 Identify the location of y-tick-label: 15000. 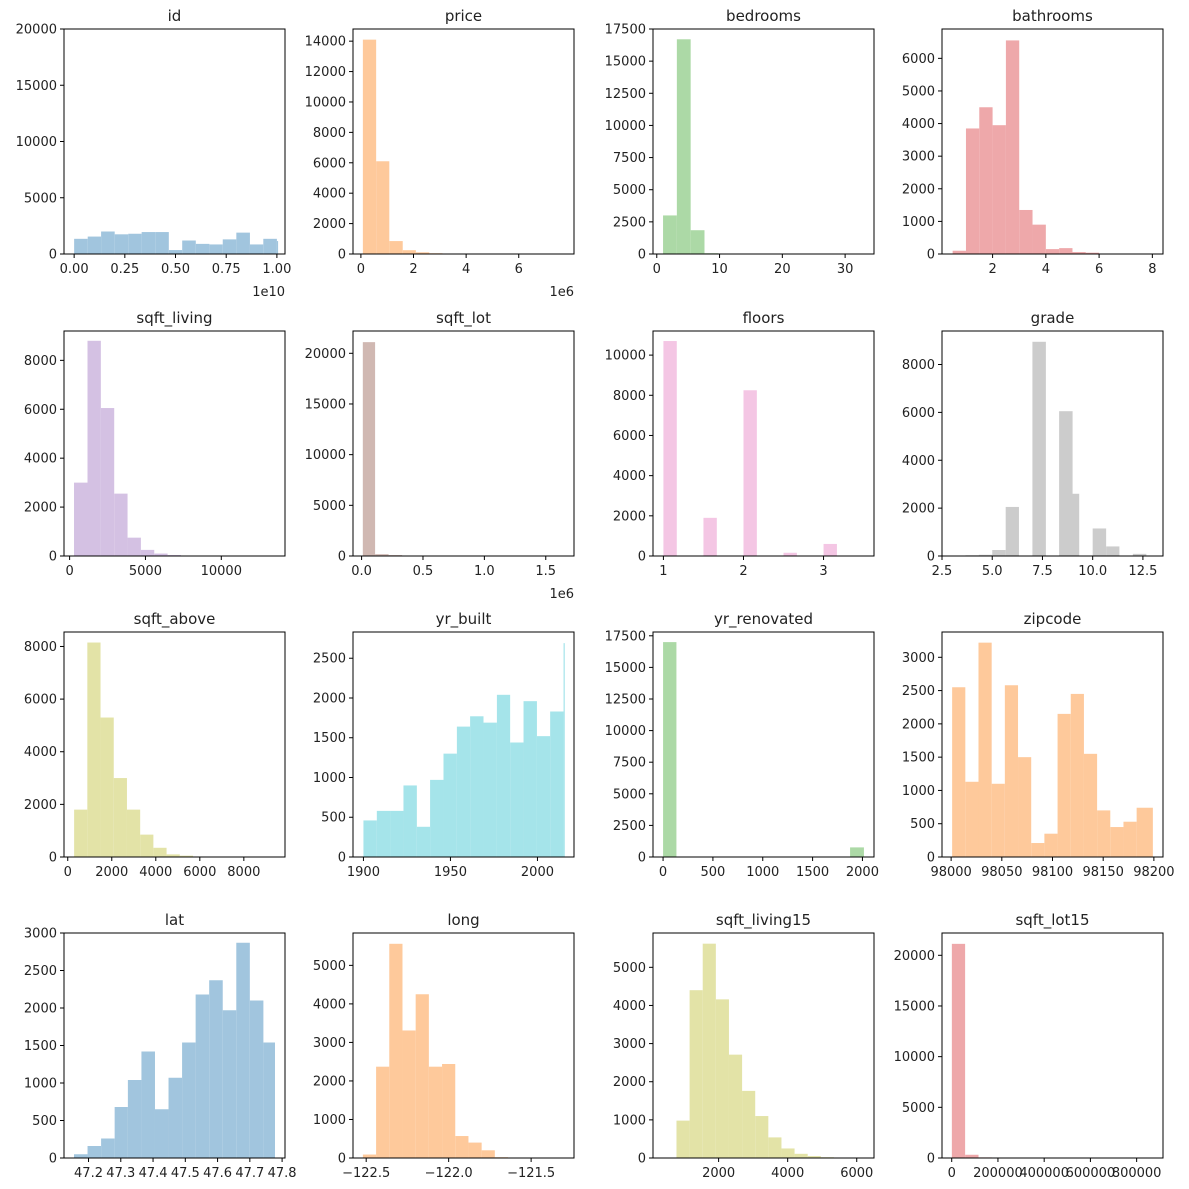
(625, 62).